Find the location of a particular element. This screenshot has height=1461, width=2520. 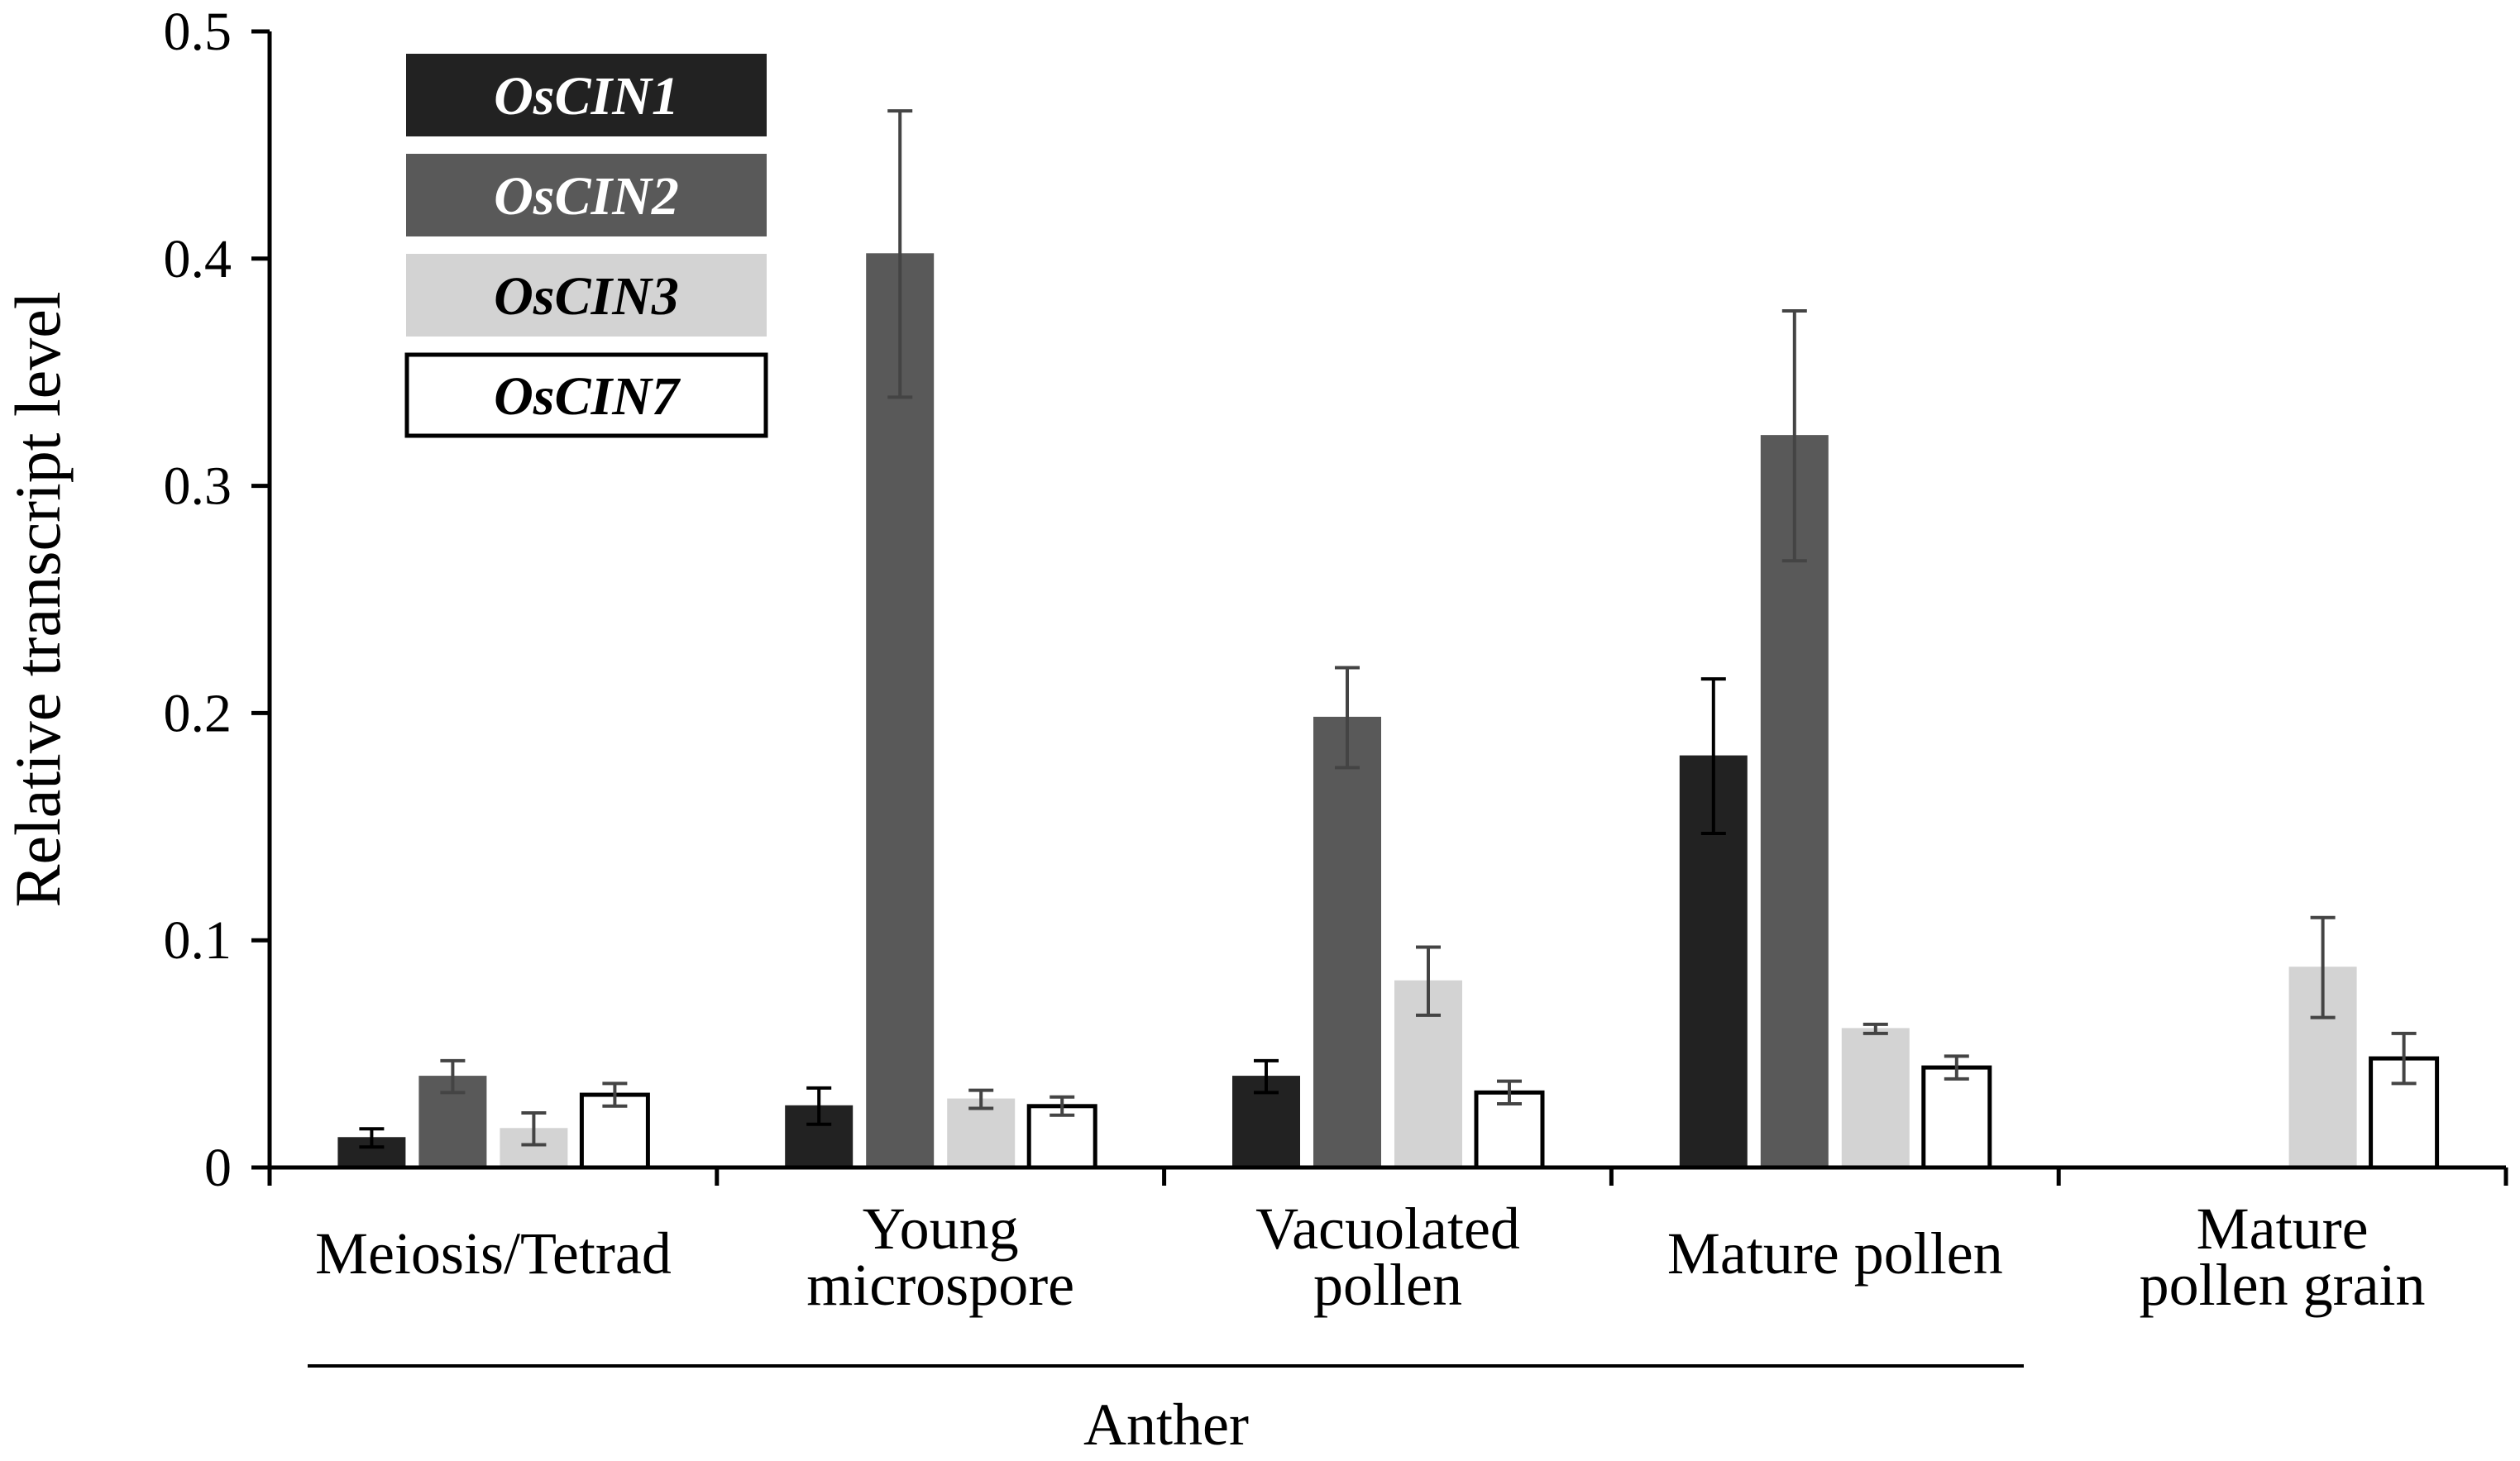

x-category-label: Meiosis/Tetrad is located at coordinates (493, 1253).